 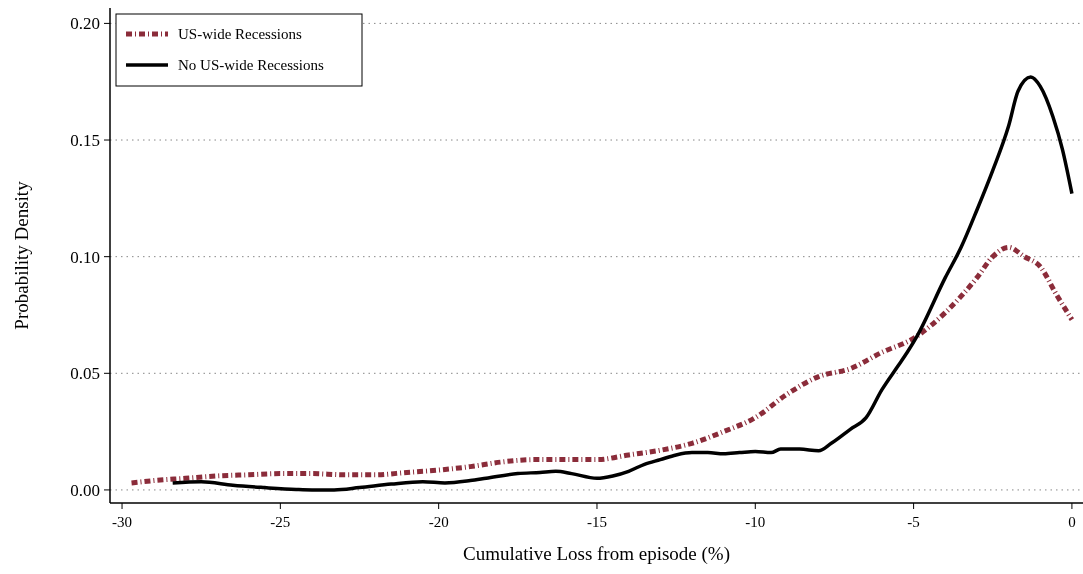 What do you see at coordinates (122, 522) in the screenshot?
I see `x-tick-label: -30` at bounding box center [122, 522].